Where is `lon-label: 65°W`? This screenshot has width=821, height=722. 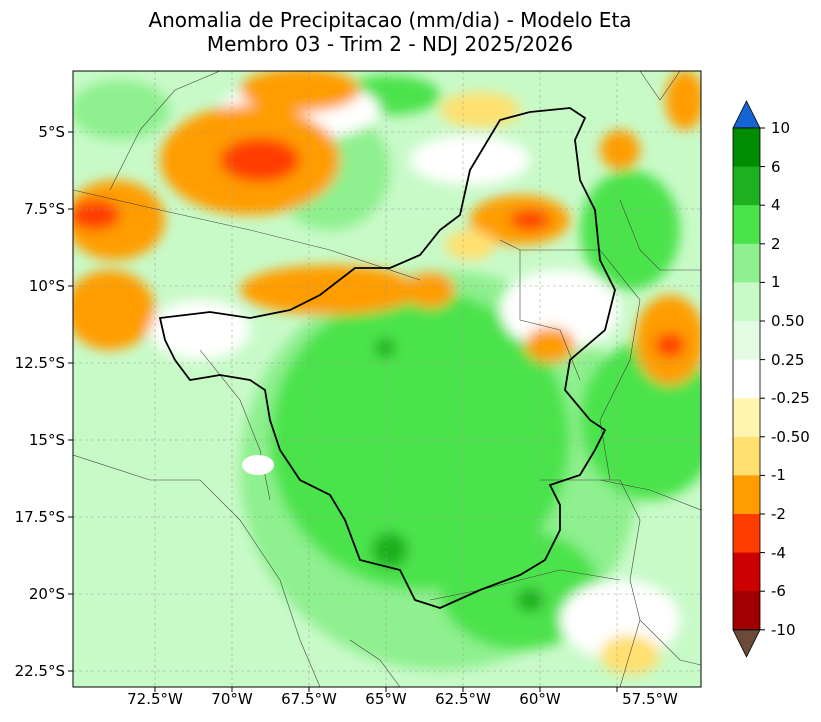 lon-label: 65°W is located at coordinates (386, 699).